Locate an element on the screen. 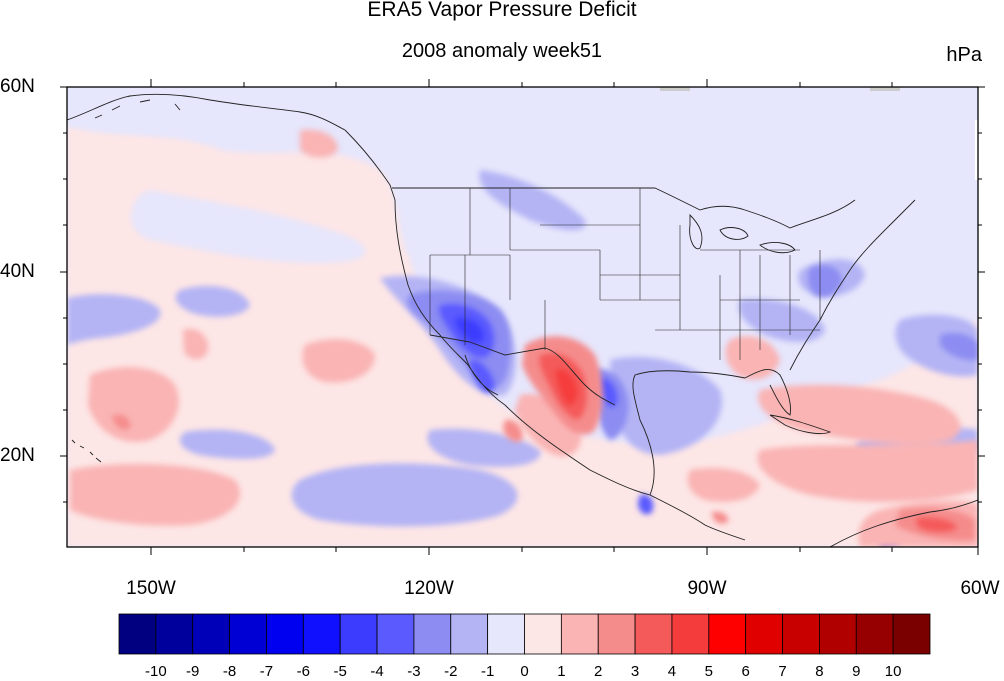 This screenshot has height=681, width=1004. colorbar-label: 1 is located at coordinates (561, 671).